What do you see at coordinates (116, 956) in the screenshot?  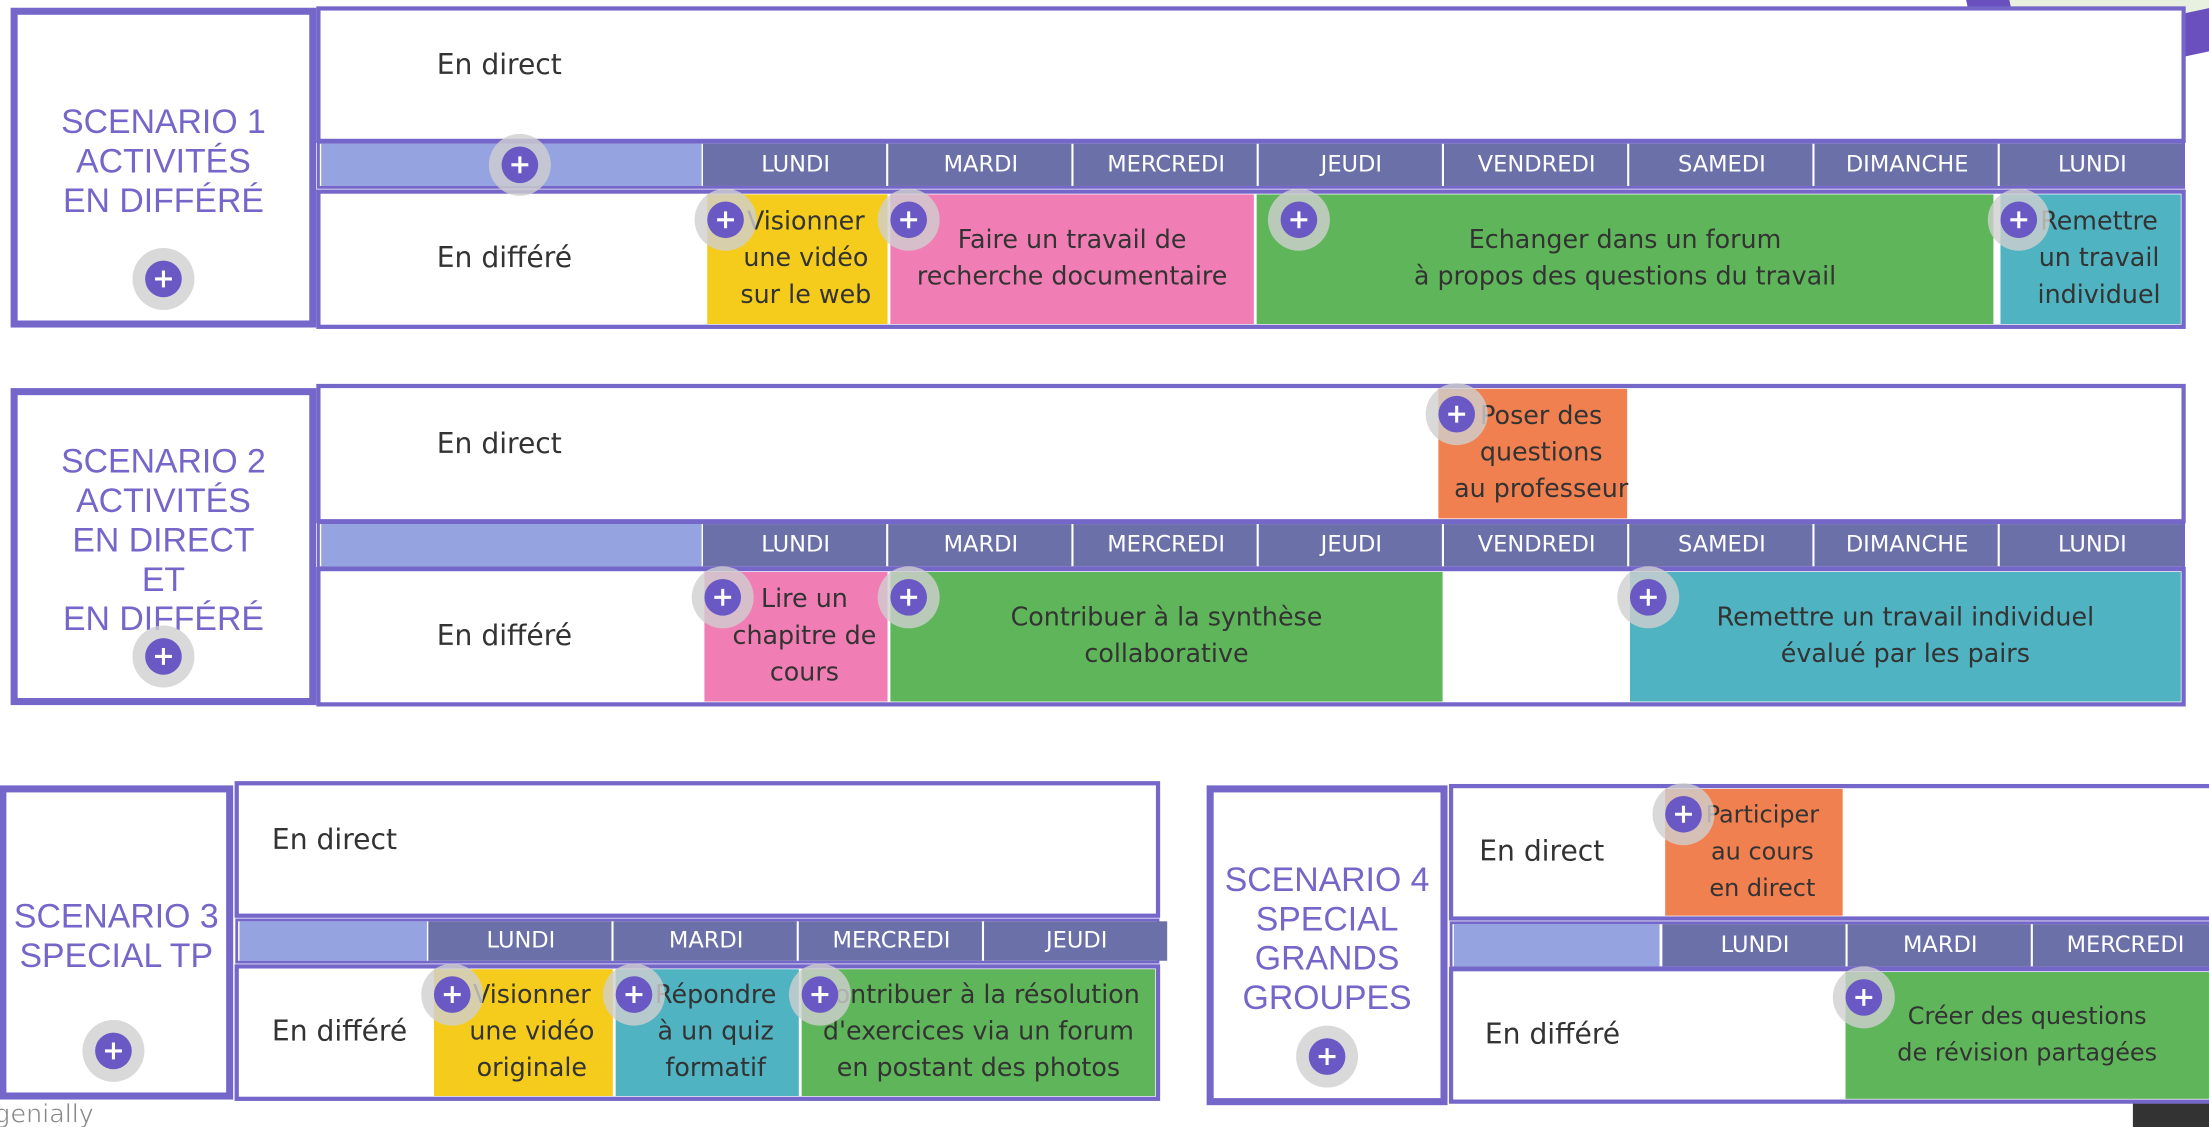 I see `scenario-title: SPECIAL TP` at bounding box center [116, 956].